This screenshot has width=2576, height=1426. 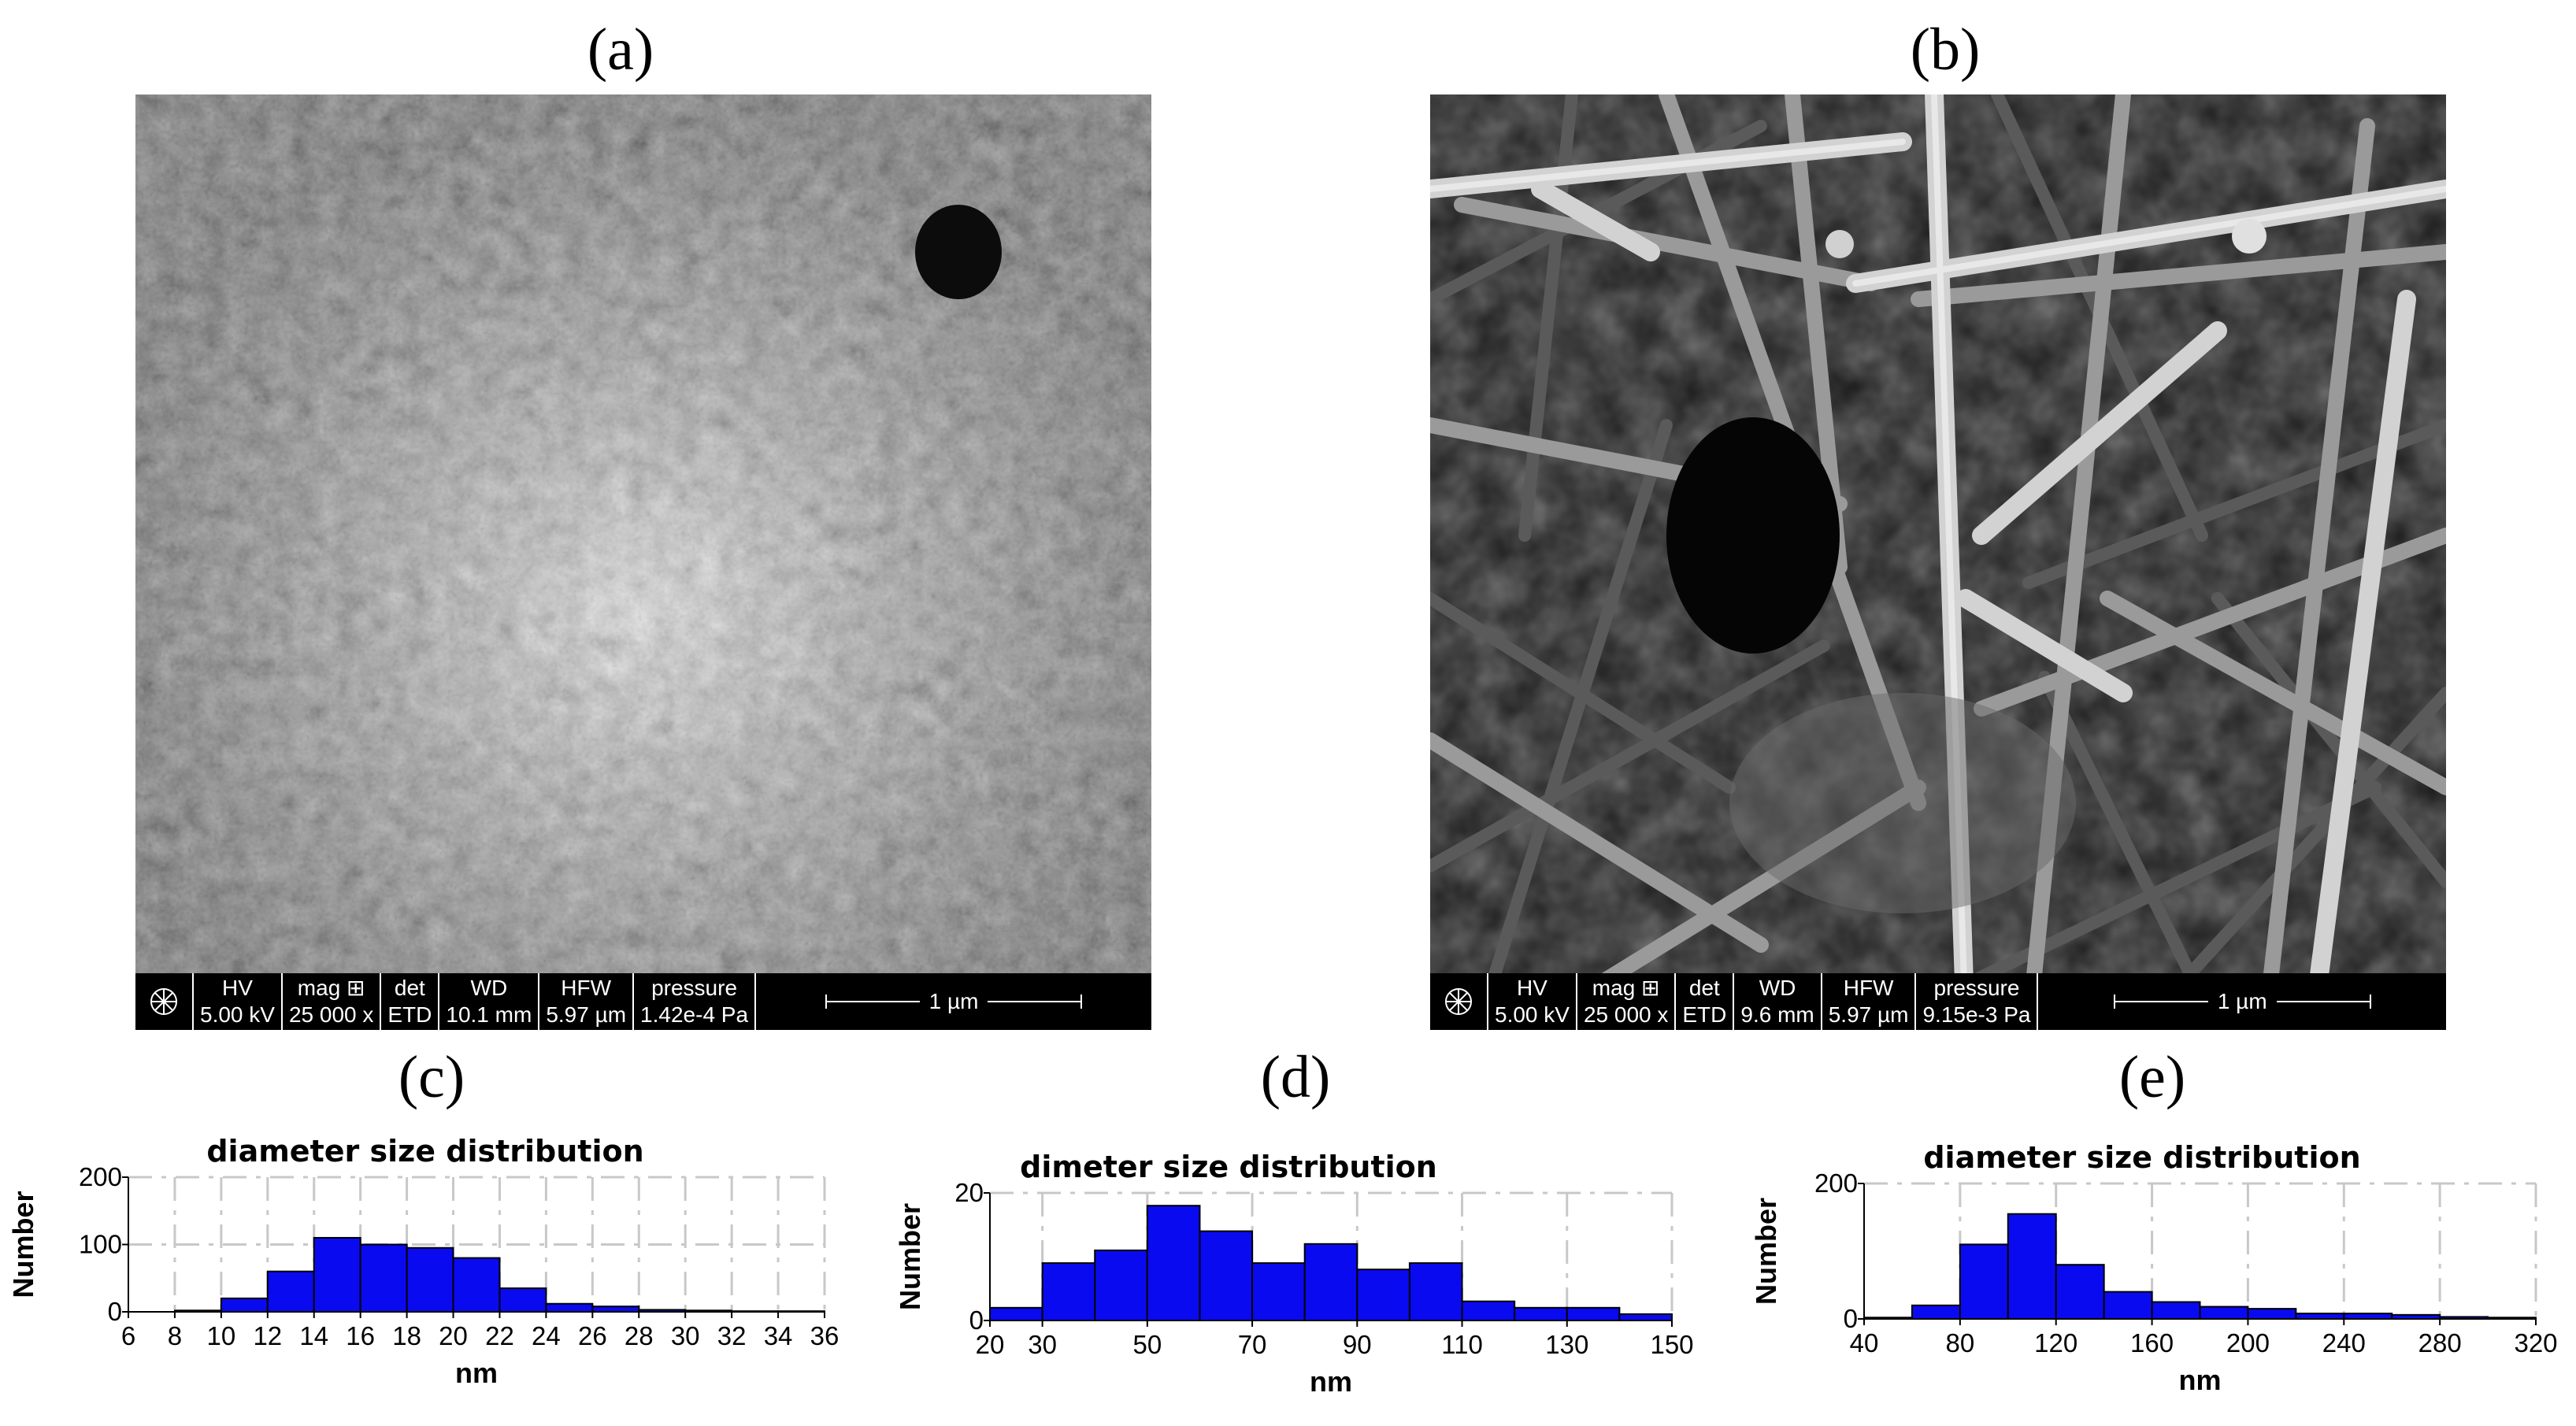 What do you see at coordinates (2055, 1342) in the screenshot?
I see `x-tick-label: 120` at bounding box center [2055, 1342].